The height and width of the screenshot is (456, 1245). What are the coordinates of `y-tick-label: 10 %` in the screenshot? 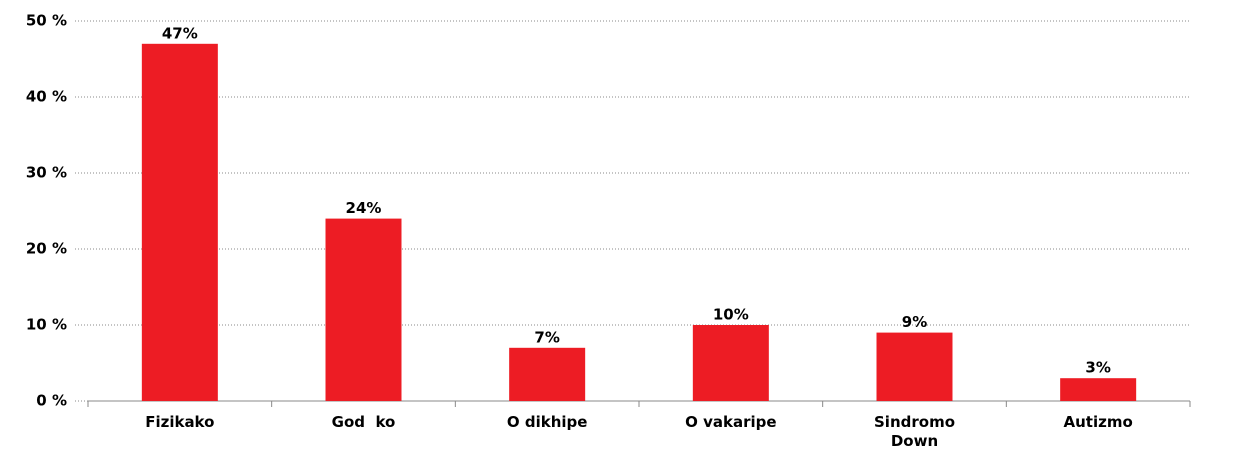 It's located at (46, 325).